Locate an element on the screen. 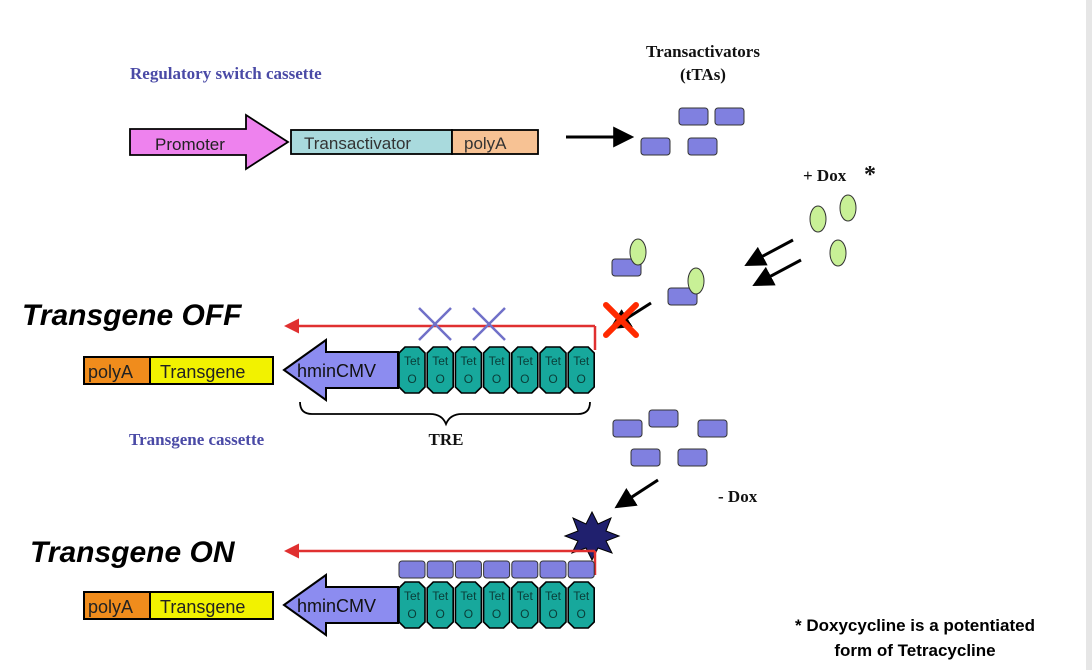 This screenshot has height=670, width=1092. on-transgene-box is located at coordinates (211, 605).